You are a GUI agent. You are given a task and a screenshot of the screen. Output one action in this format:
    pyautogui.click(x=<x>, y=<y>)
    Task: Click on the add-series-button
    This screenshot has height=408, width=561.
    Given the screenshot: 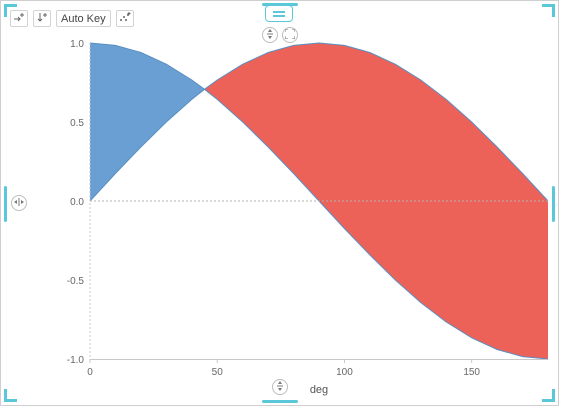 What is the action you would take?
    pyautogui.click(x=19, y=18)
    